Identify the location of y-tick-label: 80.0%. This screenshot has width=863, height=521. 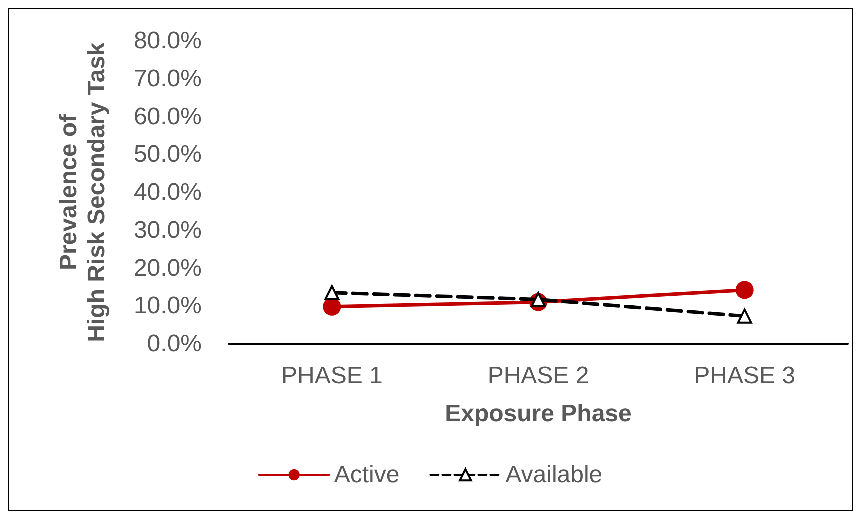
(168, 41).